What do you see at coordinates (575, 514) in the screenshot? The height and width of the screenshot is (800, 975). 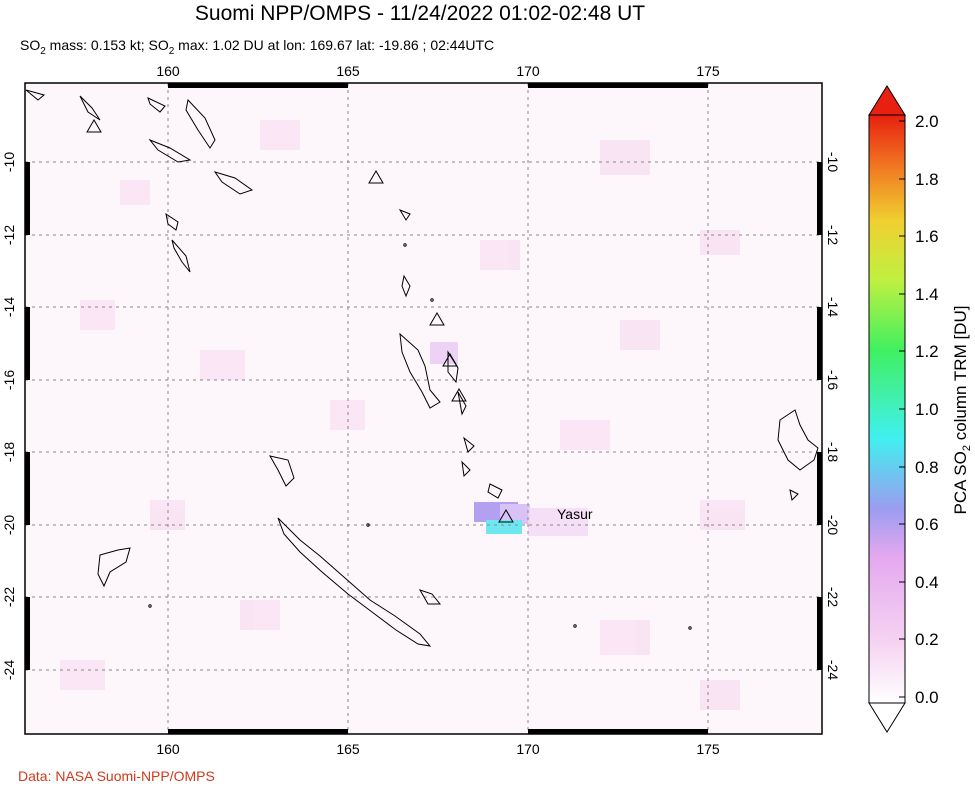 I see `volcano-label-yasur: Yasur` at bounding box center [575, 514].